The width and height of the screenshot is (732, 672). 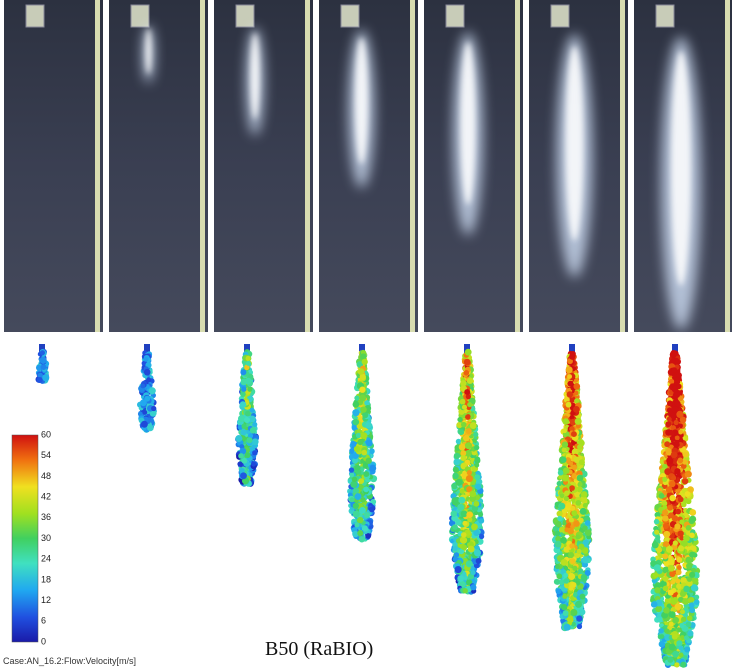 I want to click on colorbar-tick-label: 54, so click(x=46, y=455).